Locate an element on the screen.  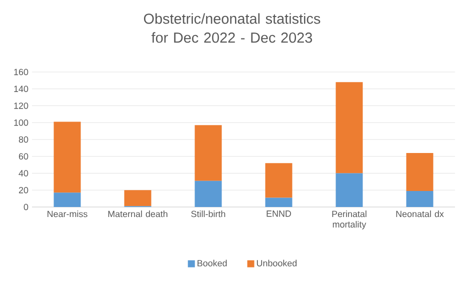
x-tick-label: Perinatal mortality is located at coordinates (349, 220).